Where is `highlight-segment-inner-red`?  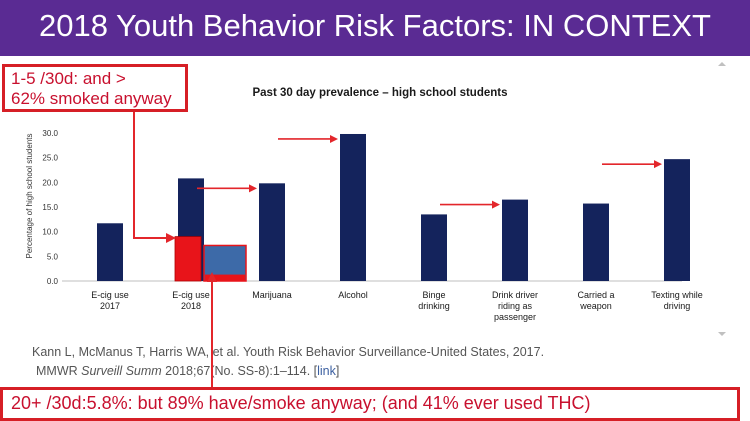
highlight-segment-inner-red is located at coordinates (225, 277).